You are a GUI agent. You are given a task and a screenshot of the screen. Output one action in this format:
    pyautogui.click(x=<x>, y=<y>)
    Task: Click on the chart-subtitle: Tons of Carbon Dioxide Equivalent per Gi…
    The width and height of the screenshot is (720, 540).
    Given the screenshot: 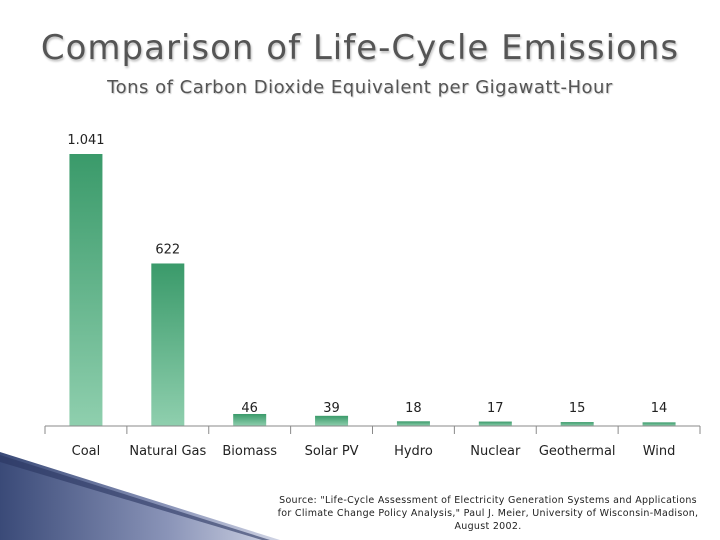 What is the action you would take?
    pyautogui.click(x=360, y=87)
    